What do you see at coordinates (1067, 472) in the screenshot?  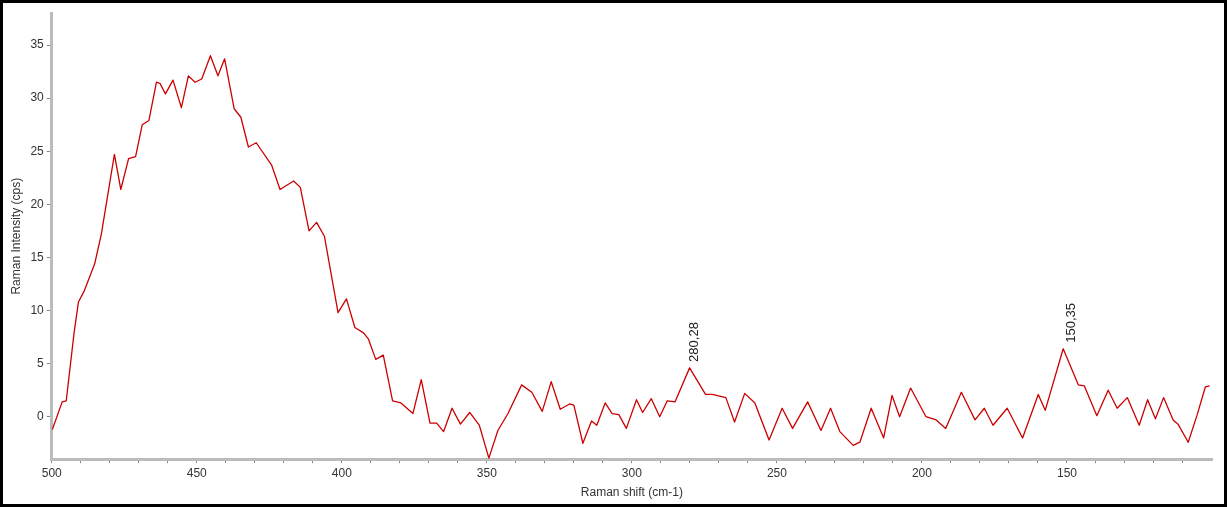 I see `x-tick-label: 150` at bounding box center [1067, 472].